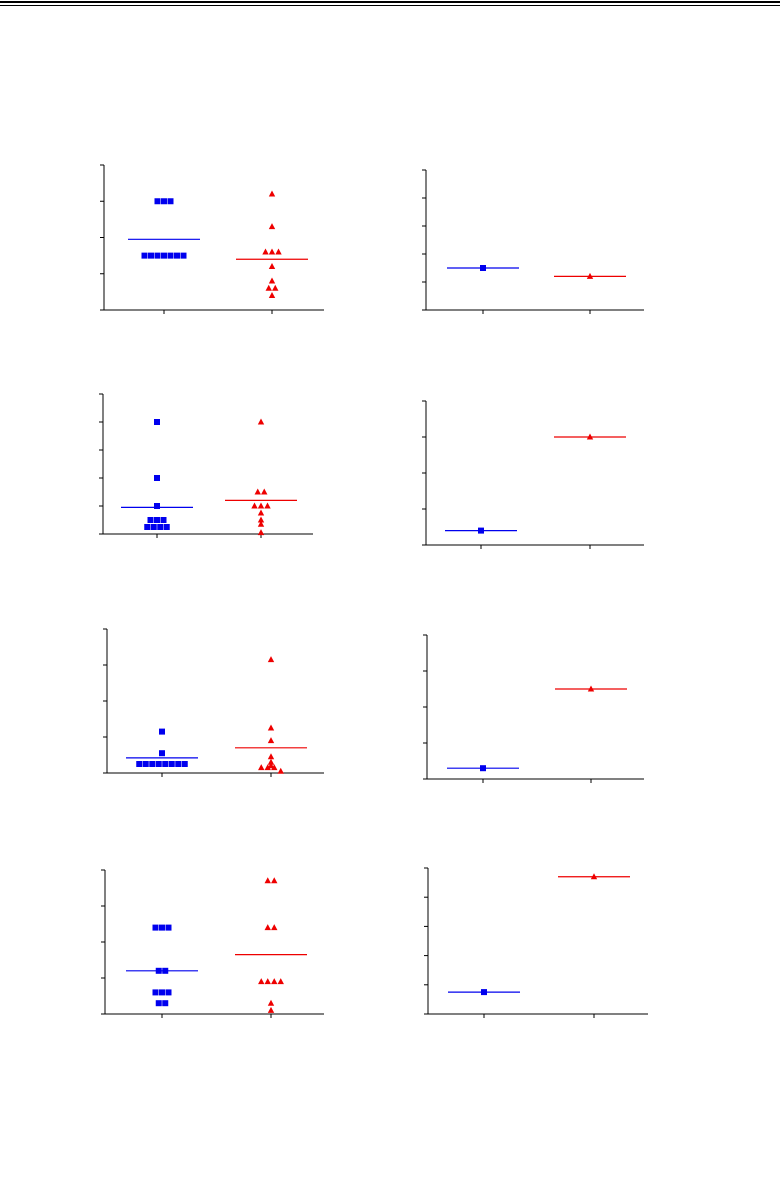 This screenshot has width=780, height=1193. Describe the element at coordinates (483, 768) in the screenshot. I see `chart-6-series-1-point` at that location.